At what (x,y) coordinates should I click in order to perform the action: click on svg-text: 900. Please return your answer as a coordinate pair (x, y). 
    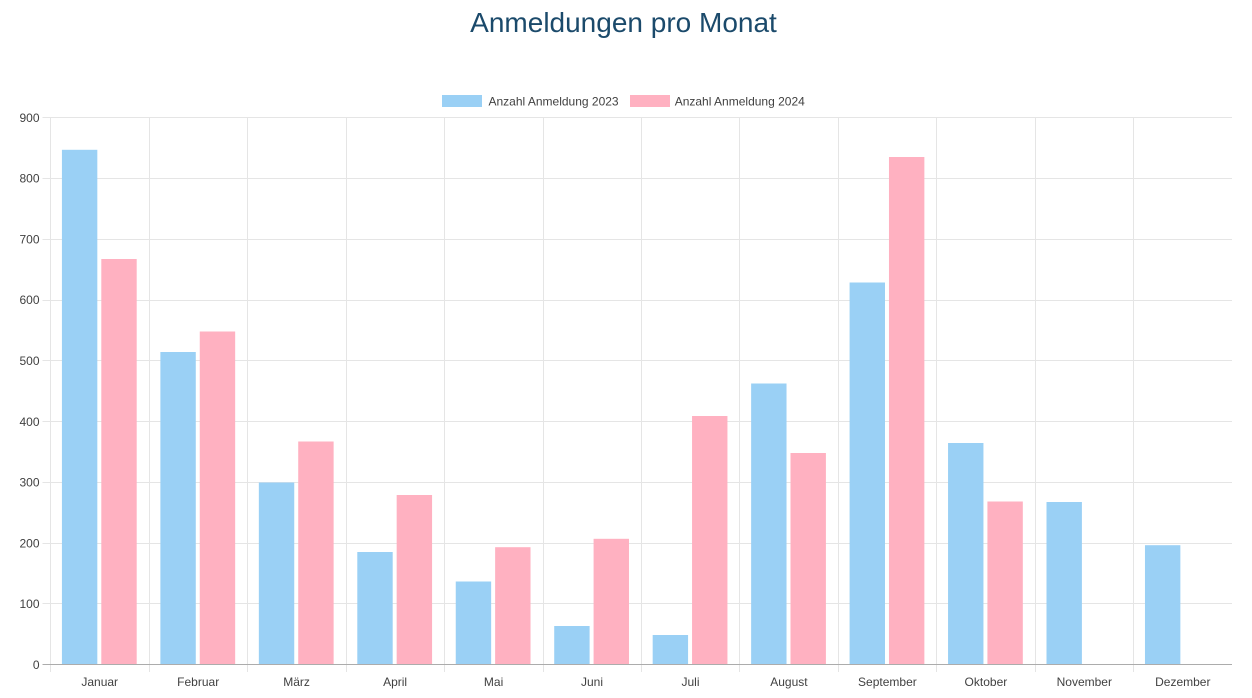
    Looking at the image, I should click on (29, 118).